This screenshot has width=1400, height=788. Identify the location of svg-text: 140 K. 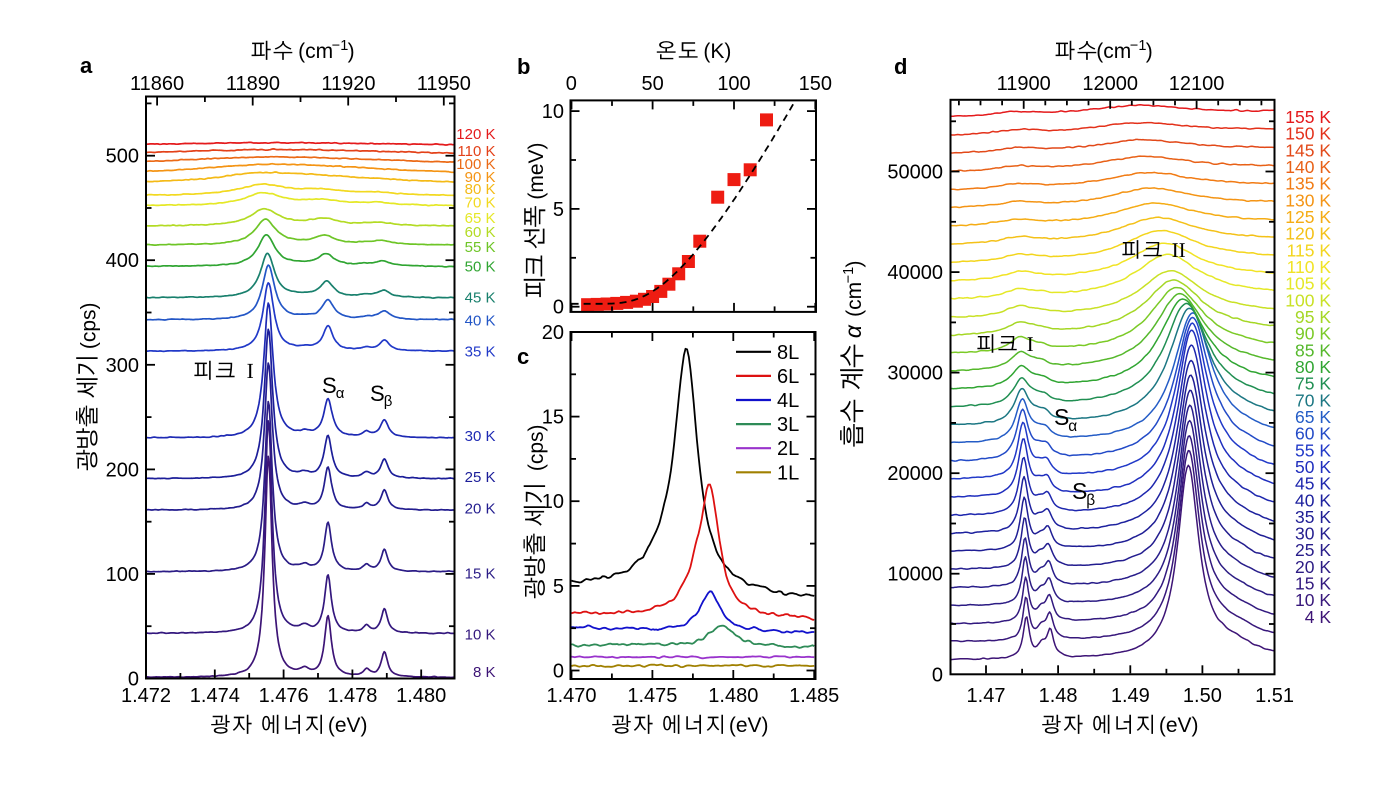
(1308, 167).